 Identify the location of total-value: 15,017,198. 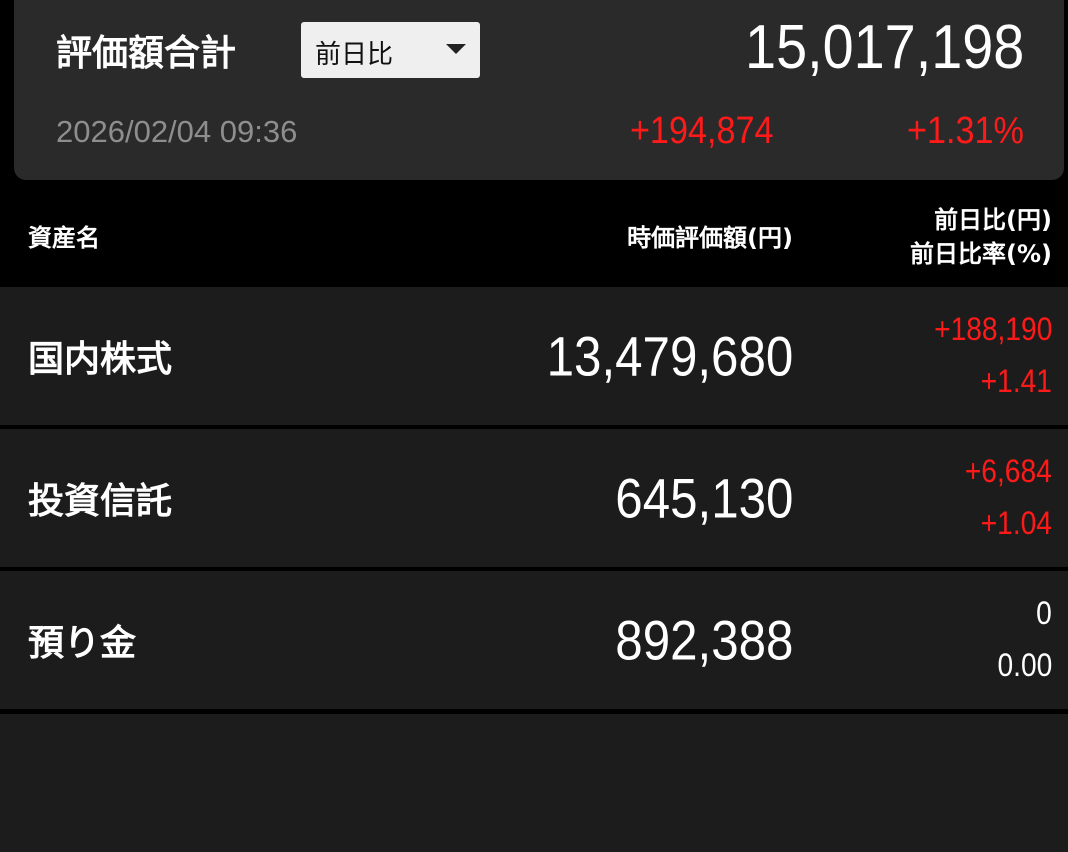
(884, 47).